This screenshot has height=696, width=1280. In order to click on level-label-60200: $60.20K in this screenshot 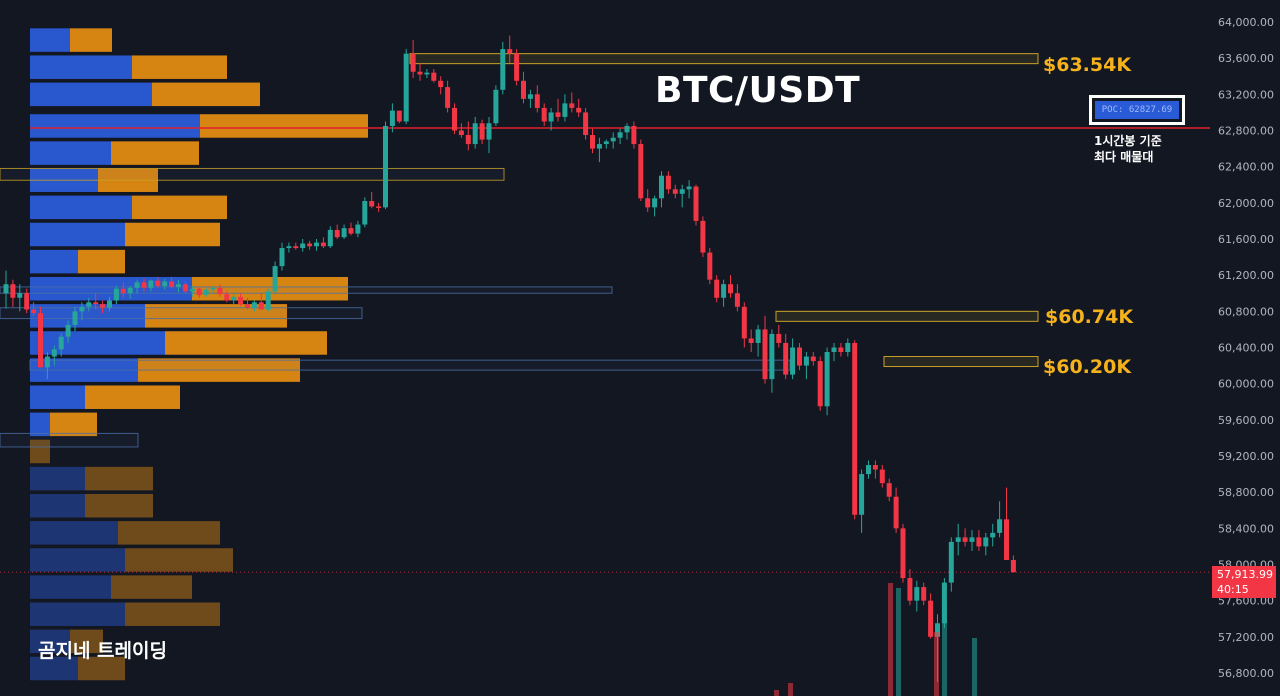, I will do `click(1087, 367)`.